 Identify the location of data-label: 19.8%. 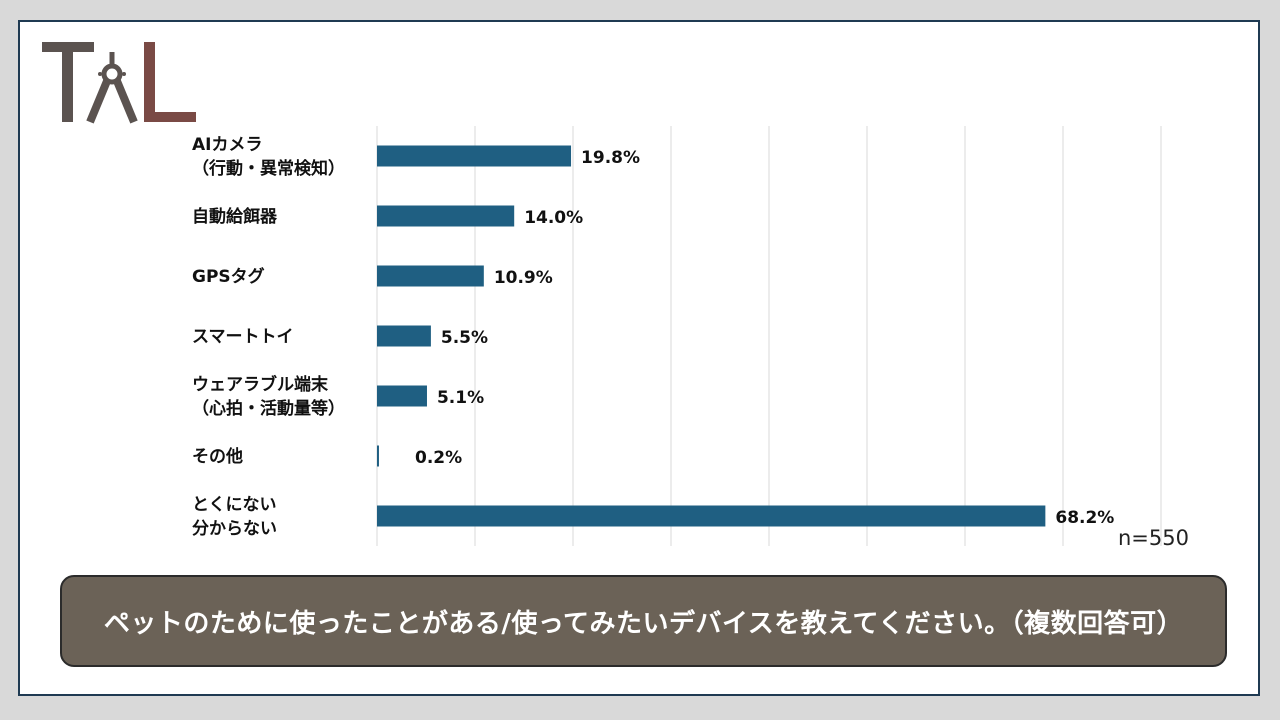
(610, 158).